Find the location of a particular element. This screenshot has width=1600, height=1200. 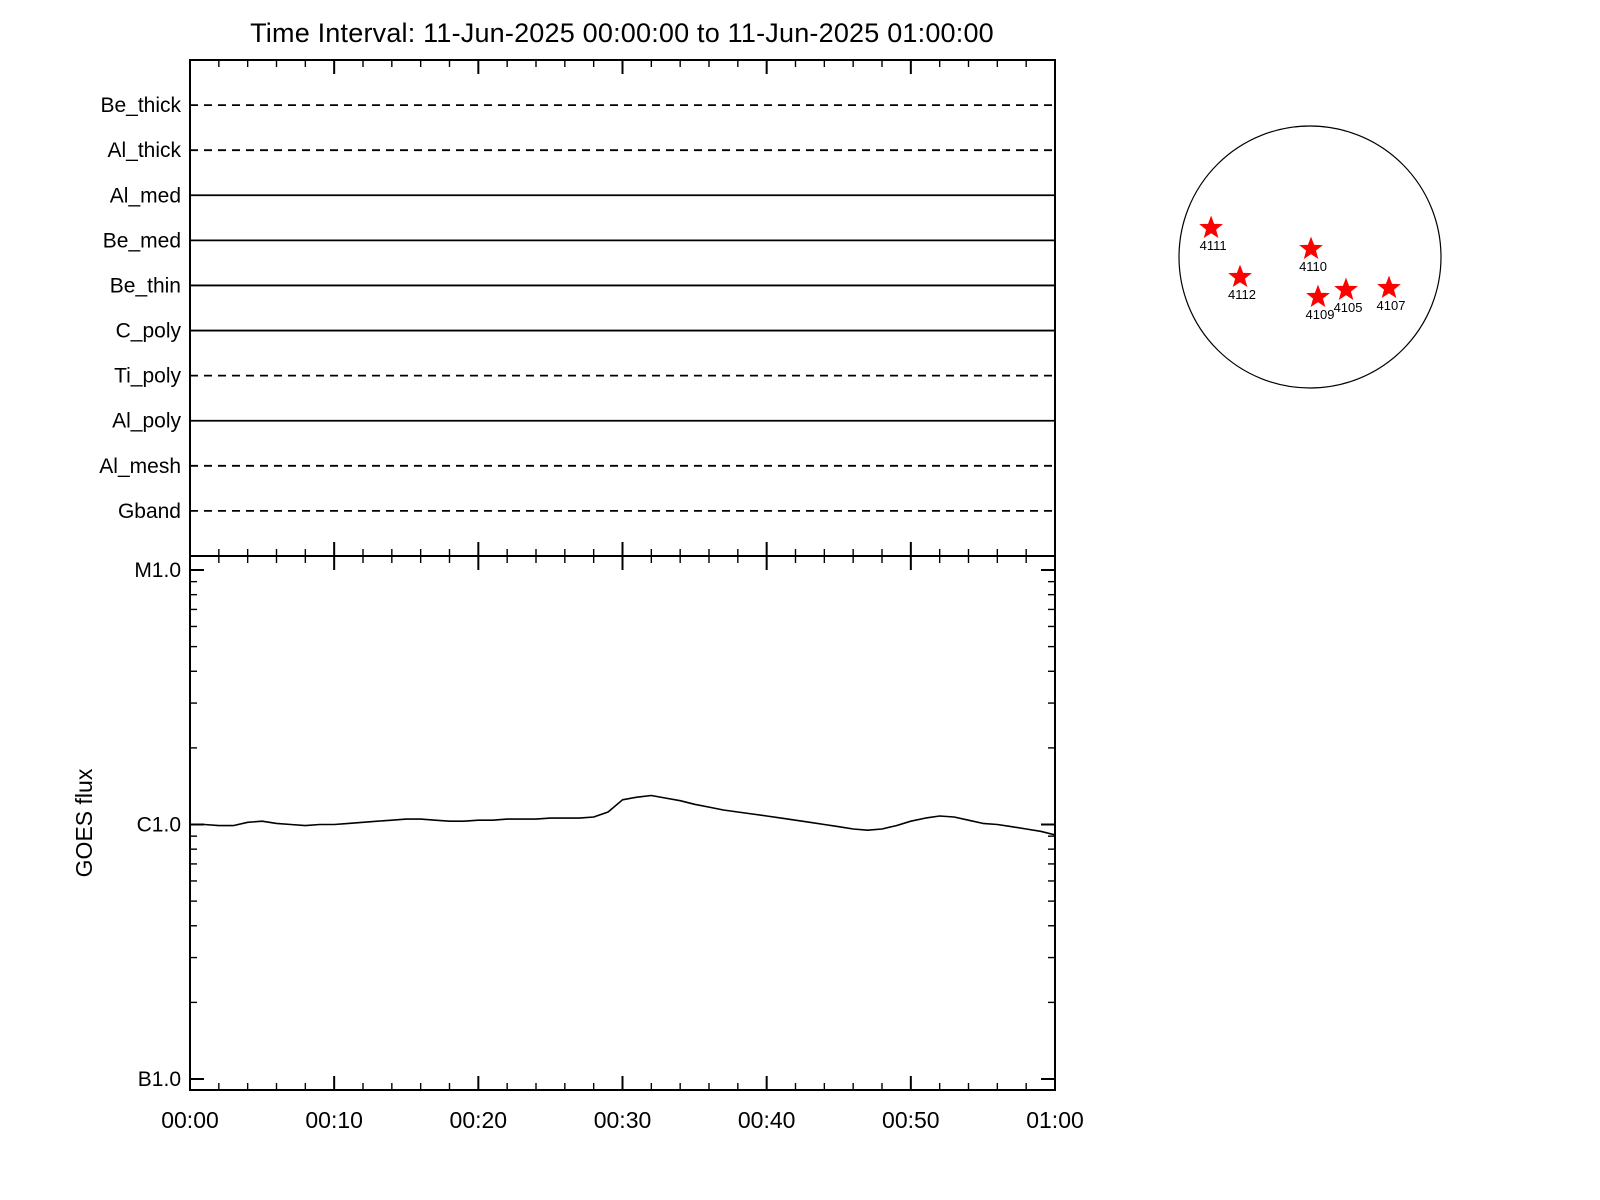

filter-label-Al_poly: Al_poly is located at coordinates (146, 421).